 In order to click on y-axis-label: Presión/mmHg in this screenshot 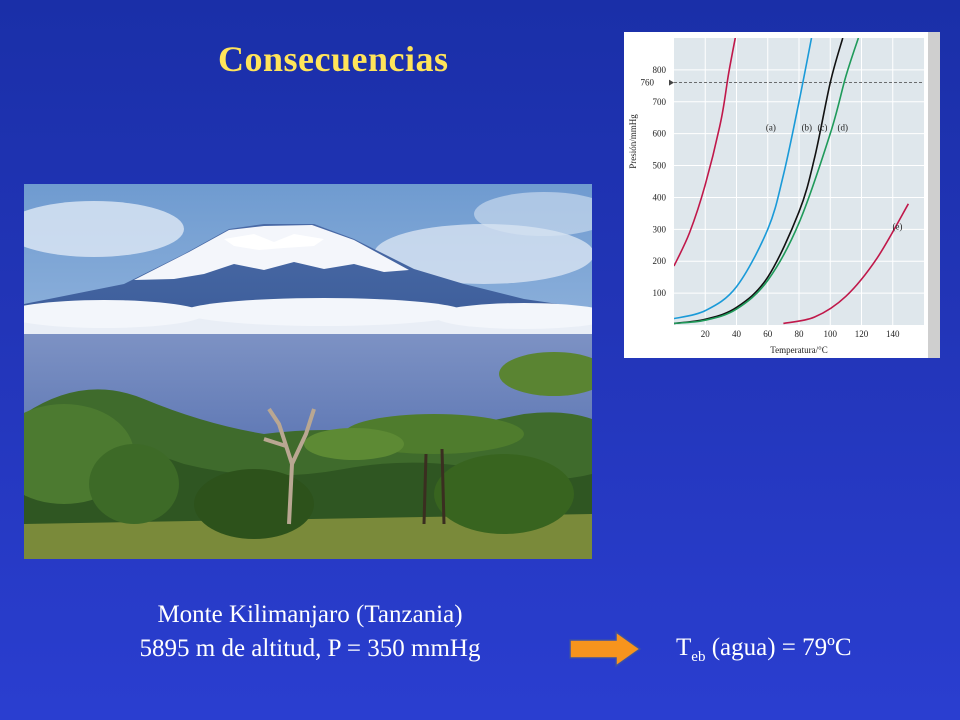, I will do `click(633, 141)`.